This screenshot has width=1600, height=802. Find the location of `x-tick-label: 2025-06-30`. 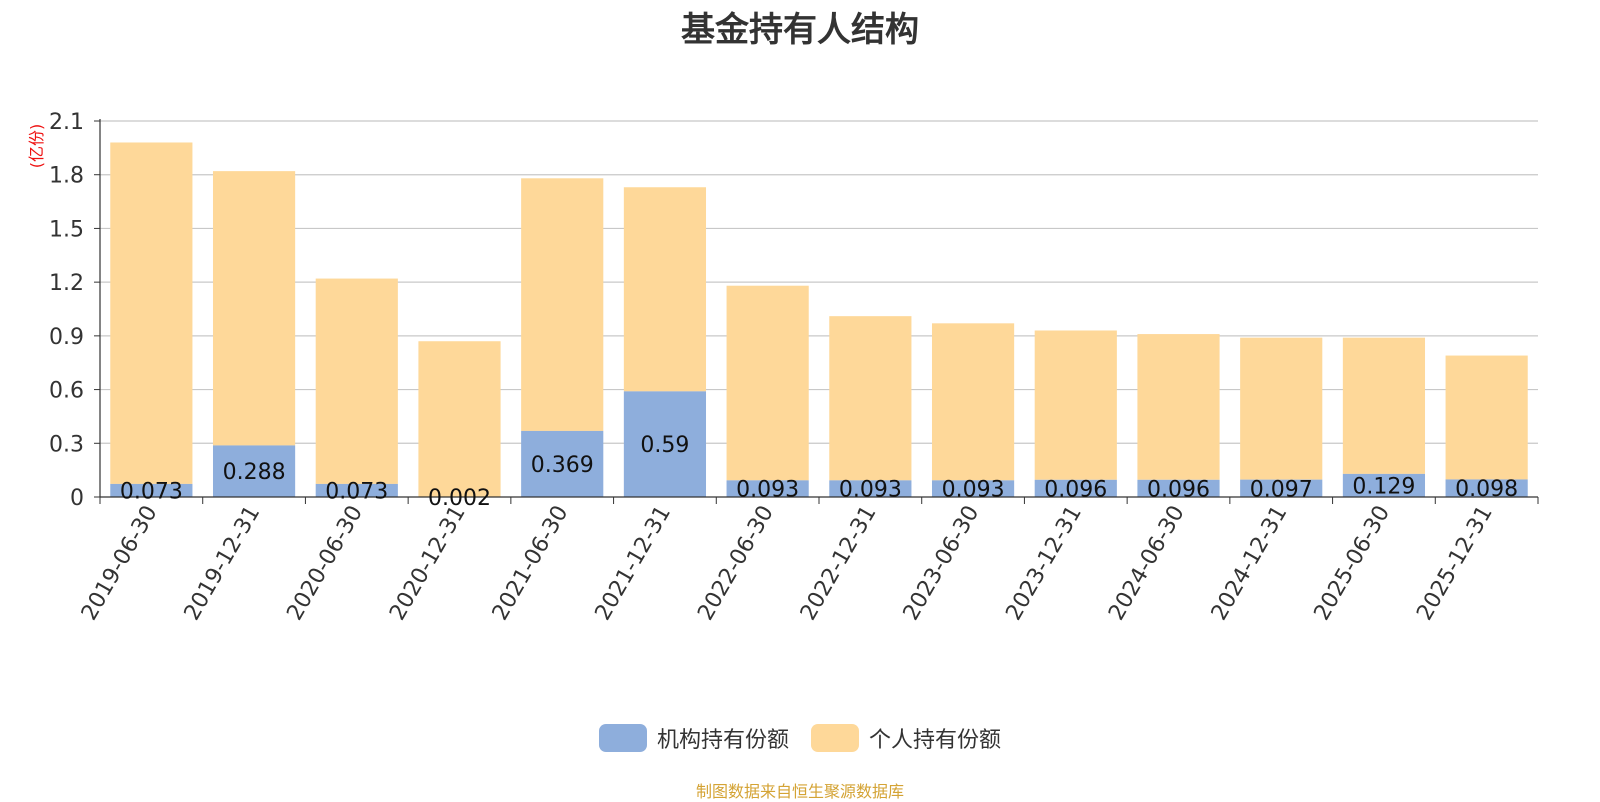

x-tick-label: 2025-06-30 is located at coordinates (1353, 563).